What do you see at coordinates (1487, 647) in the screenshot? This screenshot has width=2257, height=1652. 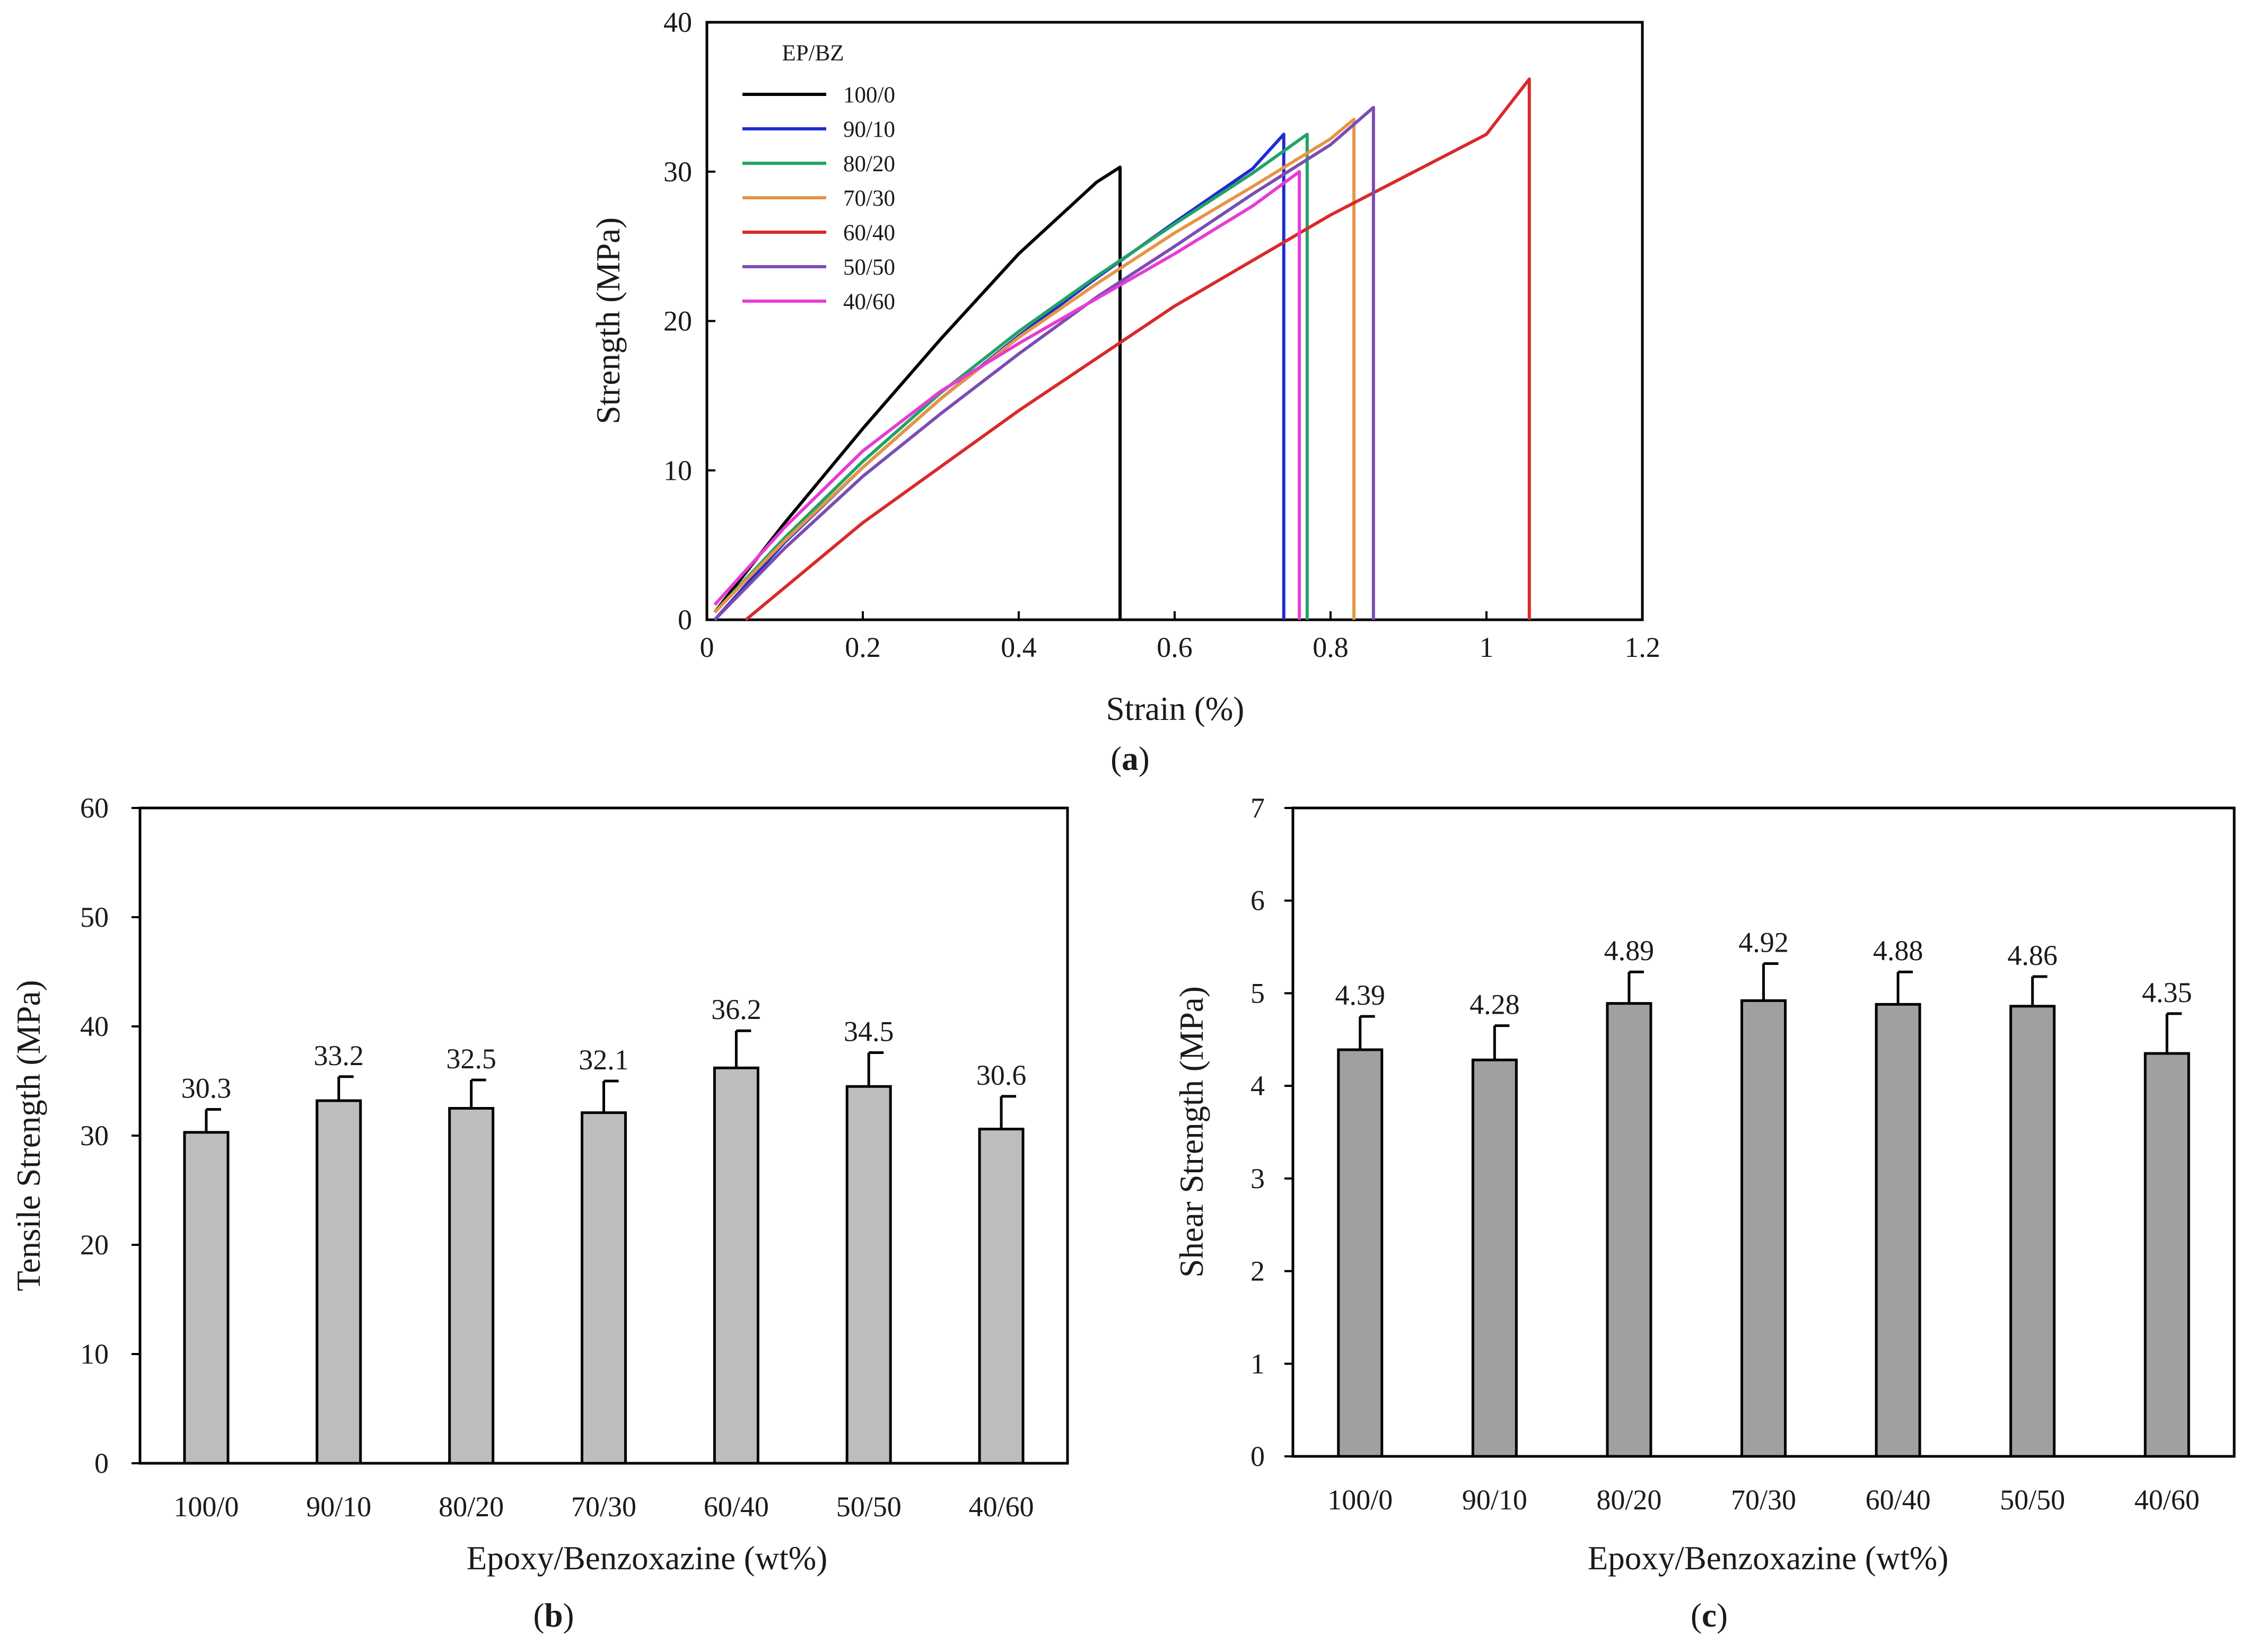 I see `x-tick-label: 1` at bounding box center [1487, 647].